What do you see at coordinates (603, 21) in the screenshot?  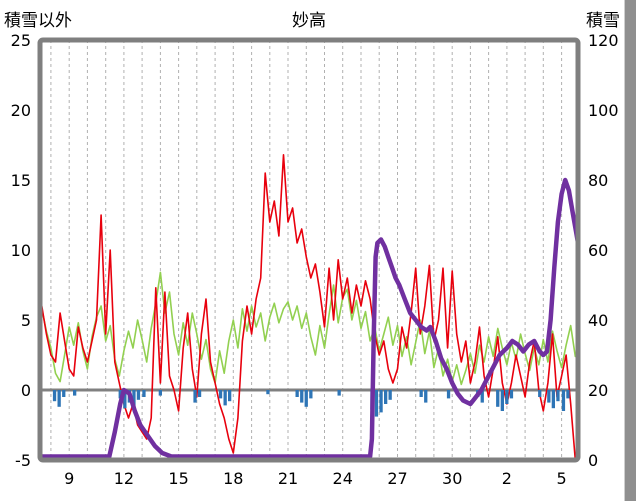 I see `right-axis-title: 積雪` at bounding box center [603, 21].